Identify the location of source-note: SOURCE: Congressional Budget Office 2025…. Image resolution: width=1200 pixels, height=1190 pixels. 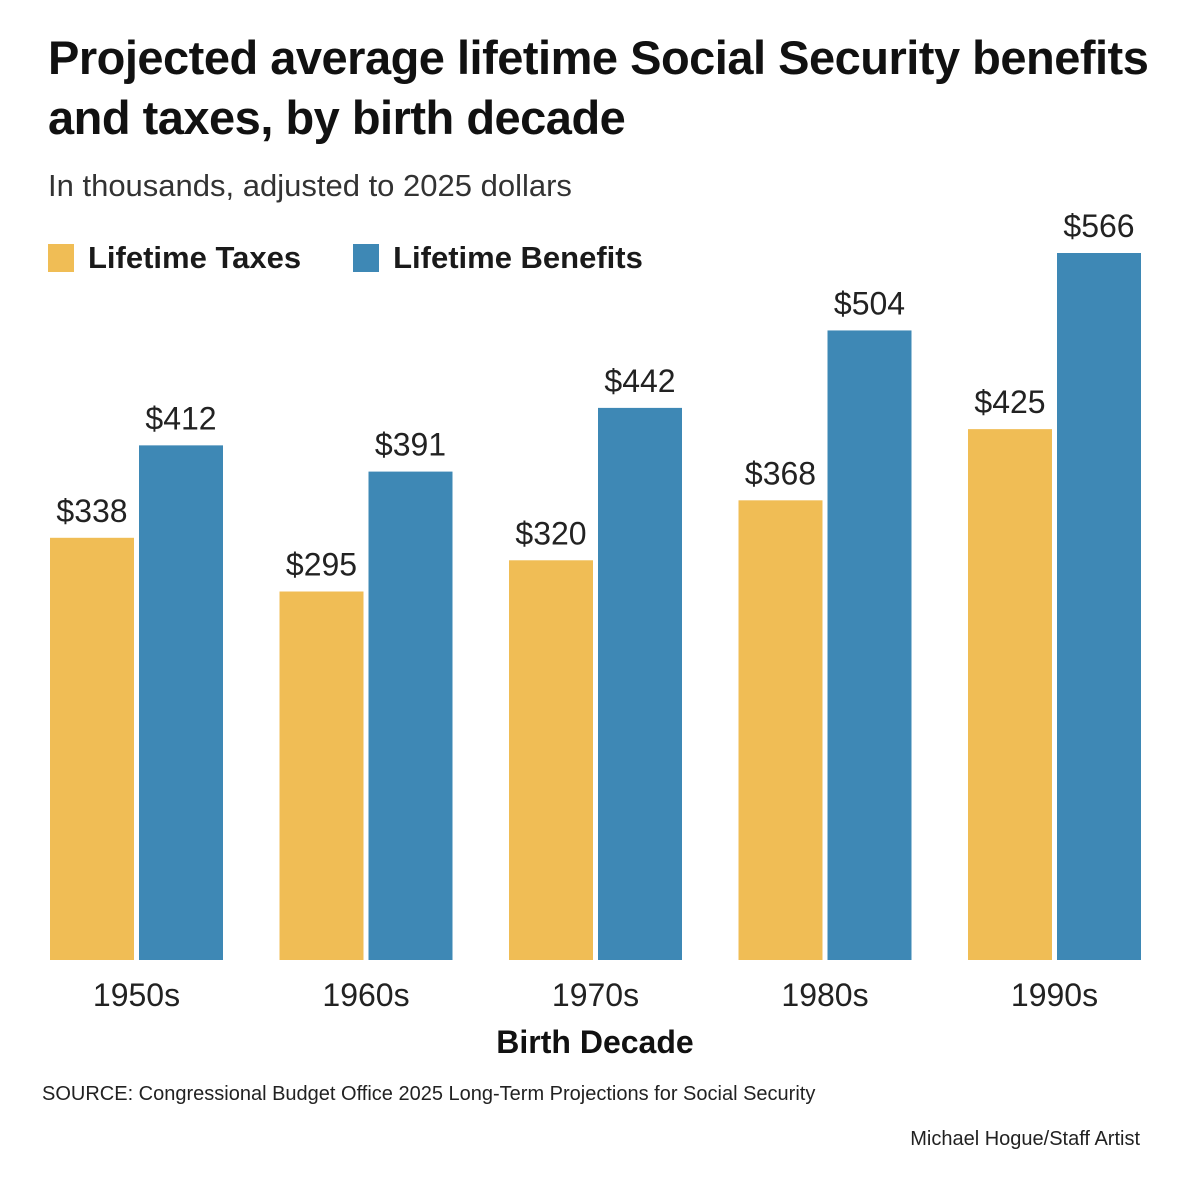
(429, 1094).